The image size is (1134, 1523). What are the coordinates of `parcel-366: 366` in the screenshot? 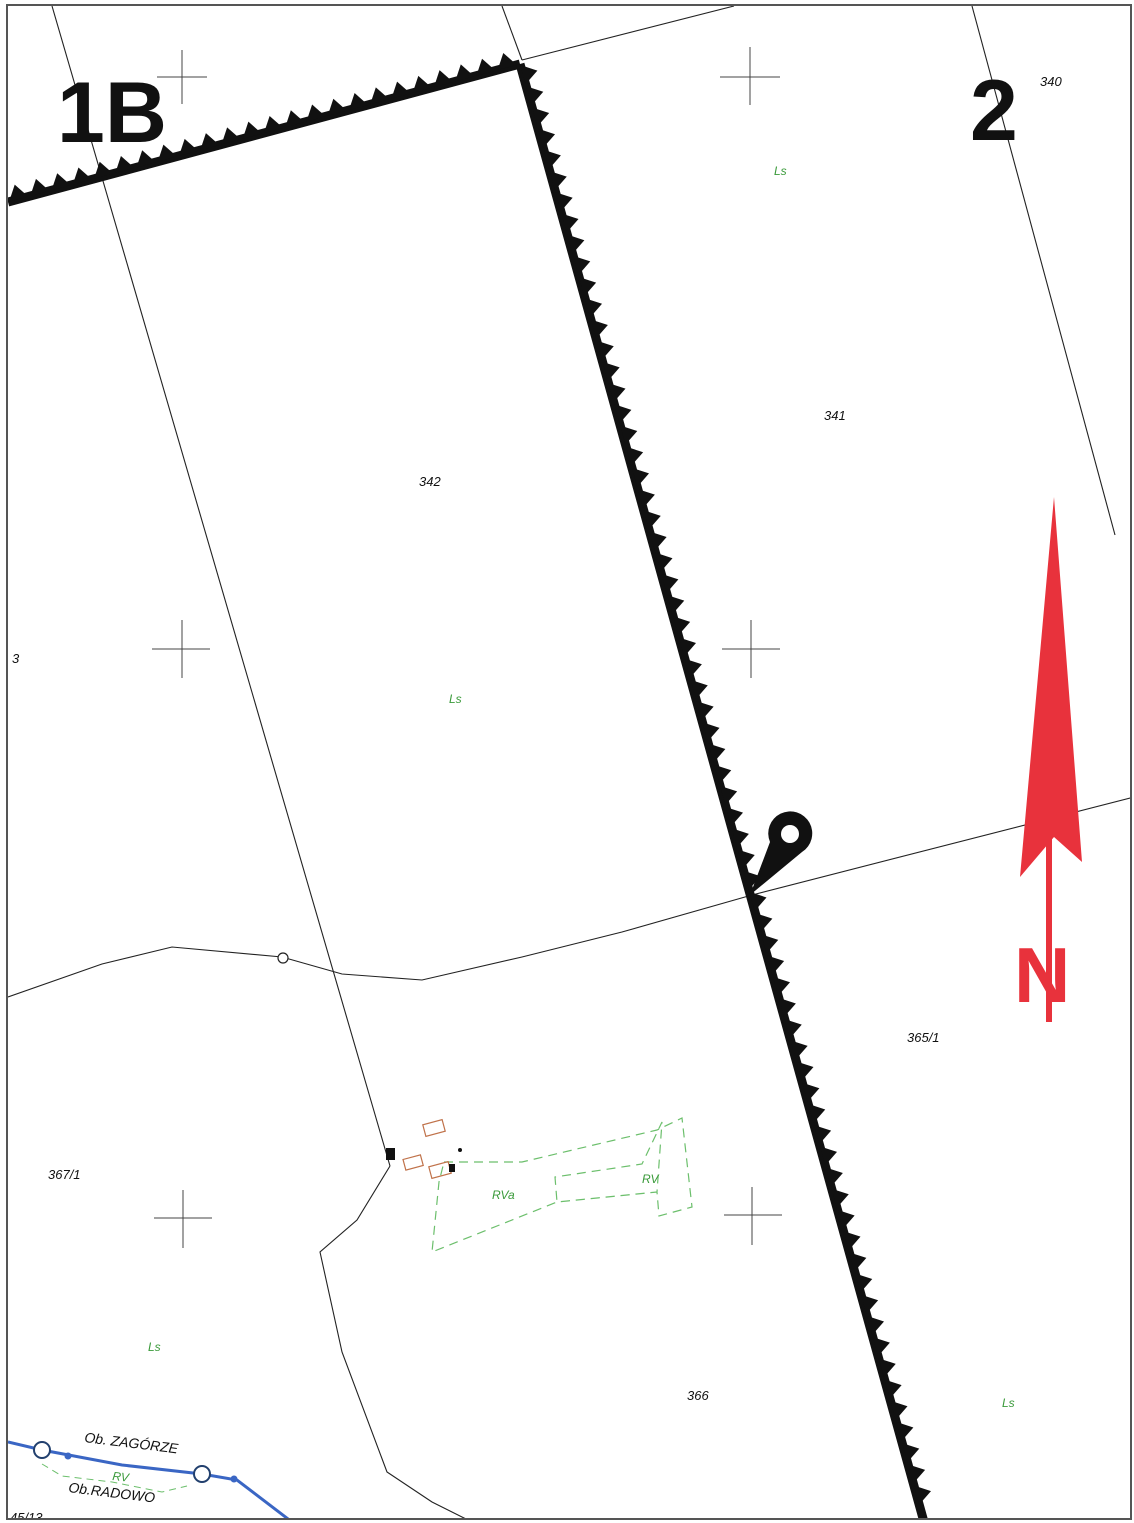 It's located at (698, 1395).